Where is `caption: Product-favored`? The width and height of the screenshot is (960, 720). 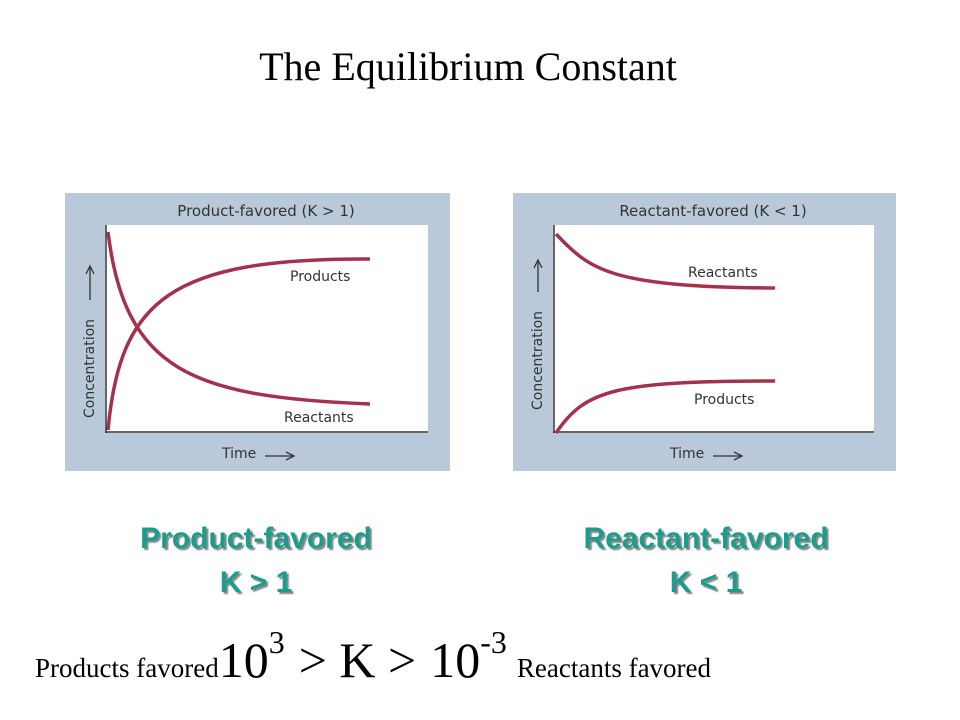 caption: Product-favored is located at coordinates (256, 538).